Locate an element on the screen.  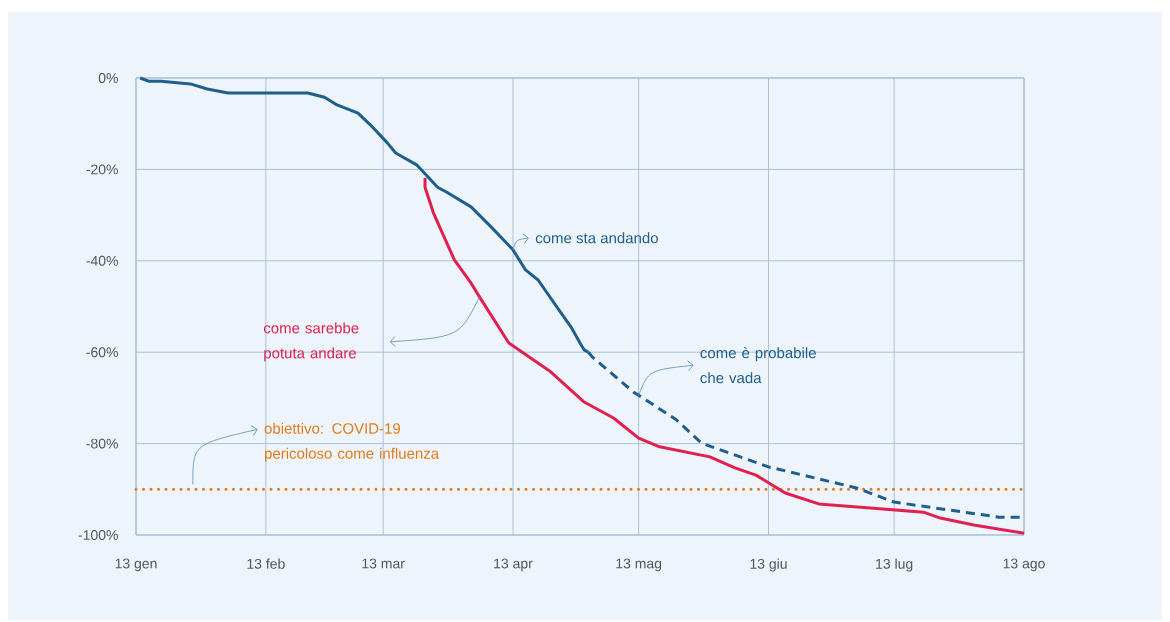
series-label: come sta andando is located at coordinates (596, 238).